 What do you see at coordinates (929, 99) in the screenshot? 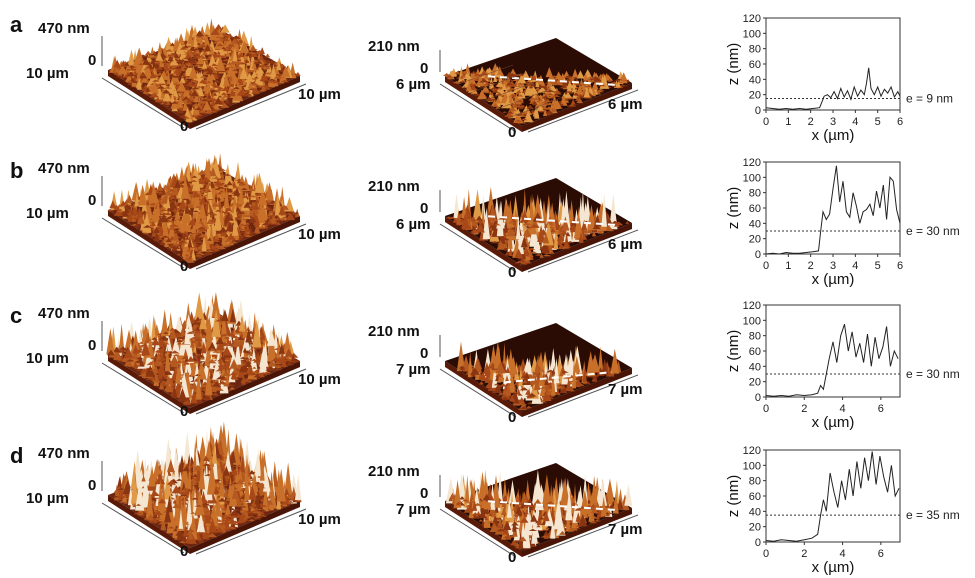
I see `threshold-annotation: e = 9 nm` at bounding box center [929, 99].